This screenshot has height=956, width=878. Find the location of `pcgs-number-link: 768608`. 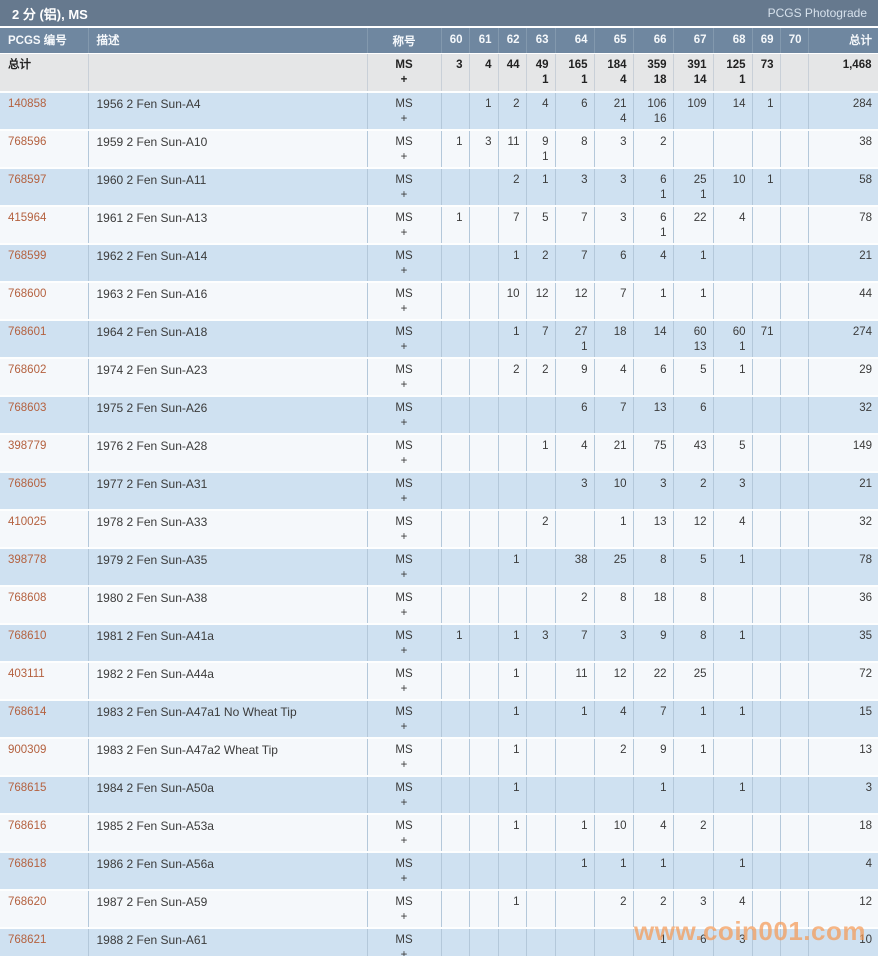

pcgs-number-link: 768608 is located at coordinates (44, 604).